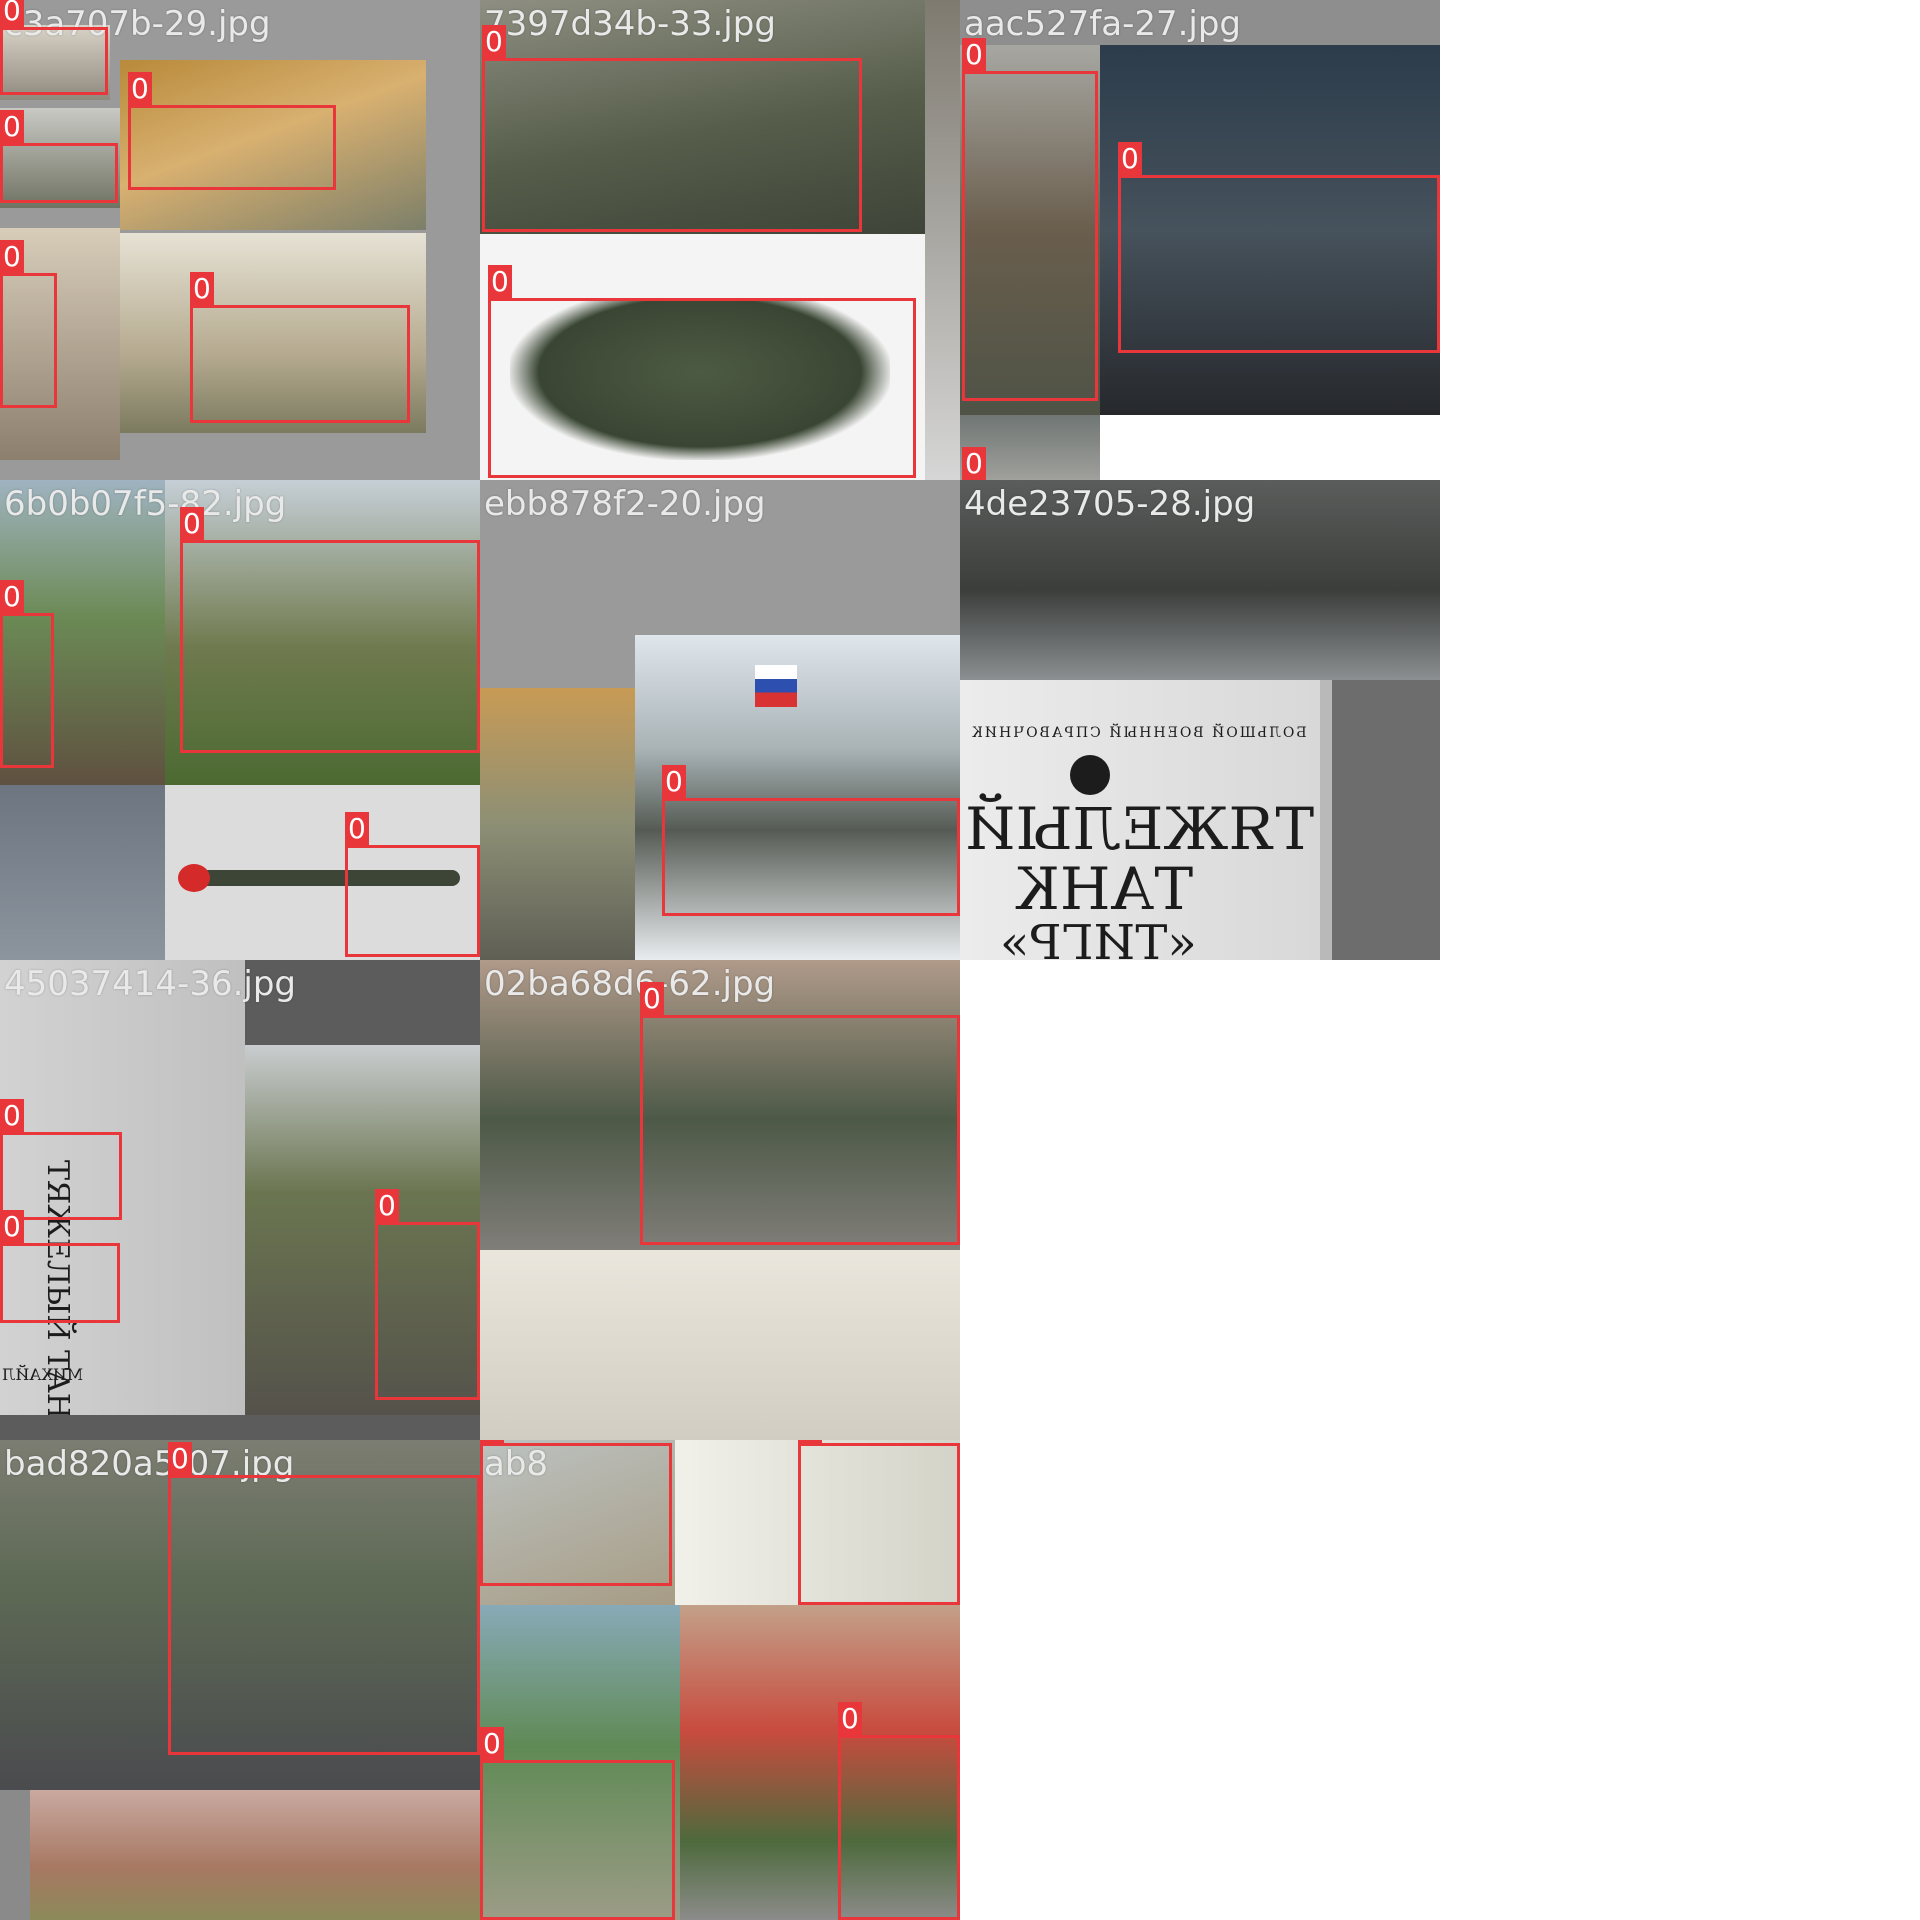 This screenshot has height=1920, width=1920. What do you see at coordinates (194, 878) in the screenshot?
I see `red-tip-shape` at bounding box center [194, 878].